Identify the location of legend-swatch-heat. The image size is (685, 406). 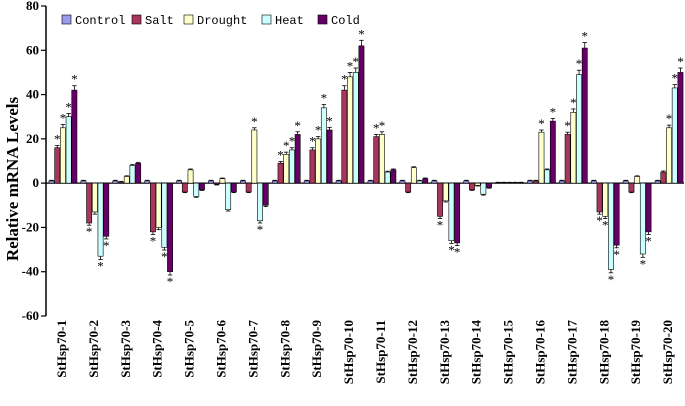
(266, 19).